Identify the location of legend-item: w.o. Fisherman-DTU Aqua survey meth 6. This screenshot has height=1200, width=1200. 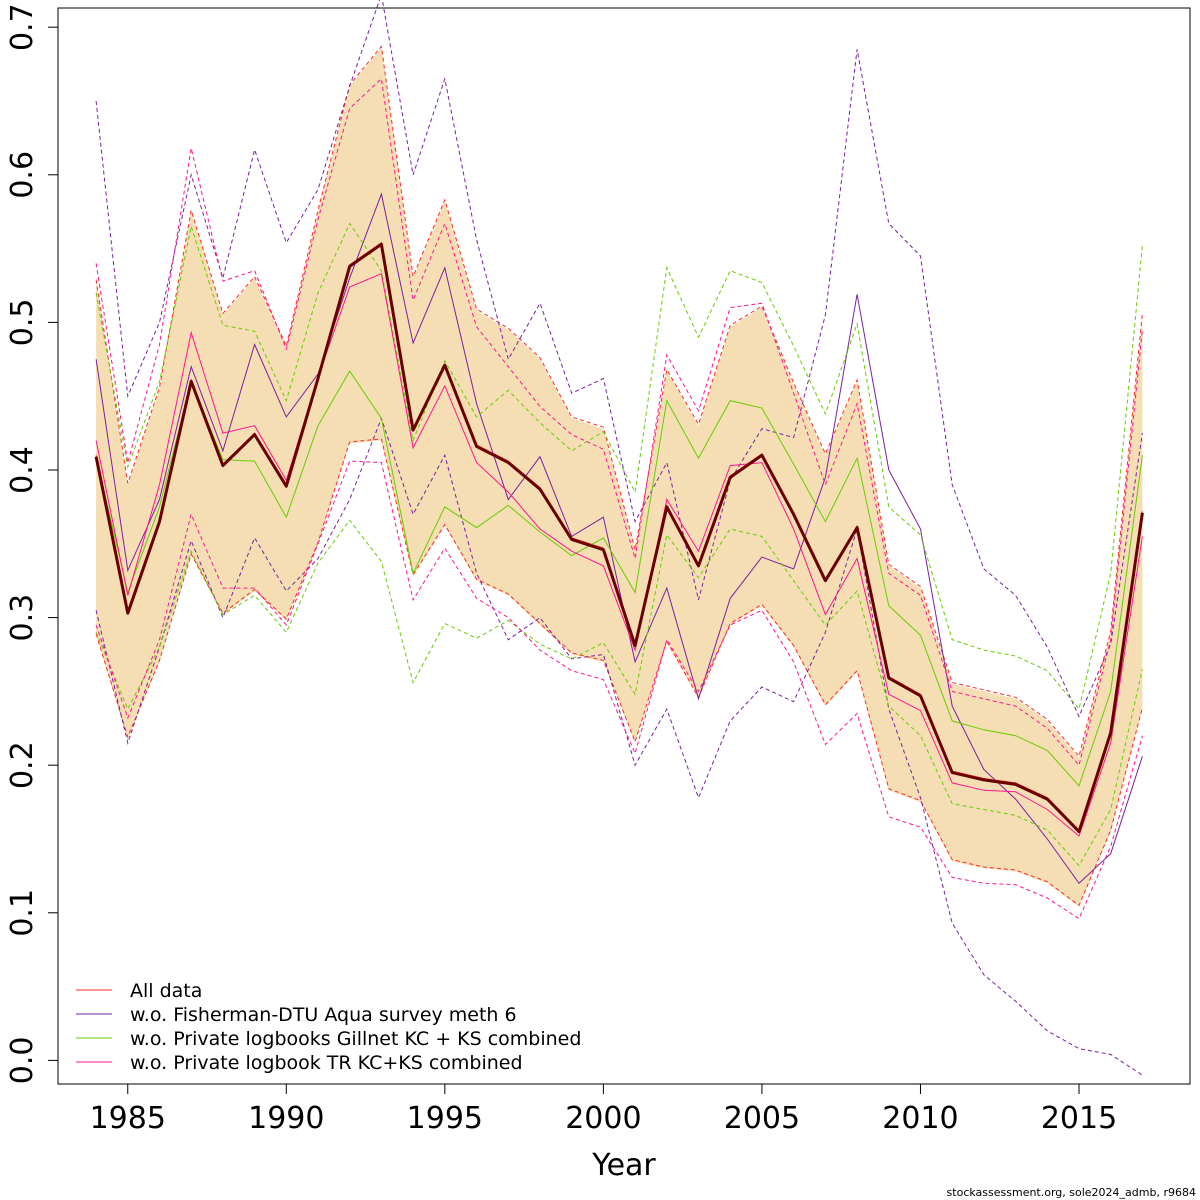
(296, 1015).